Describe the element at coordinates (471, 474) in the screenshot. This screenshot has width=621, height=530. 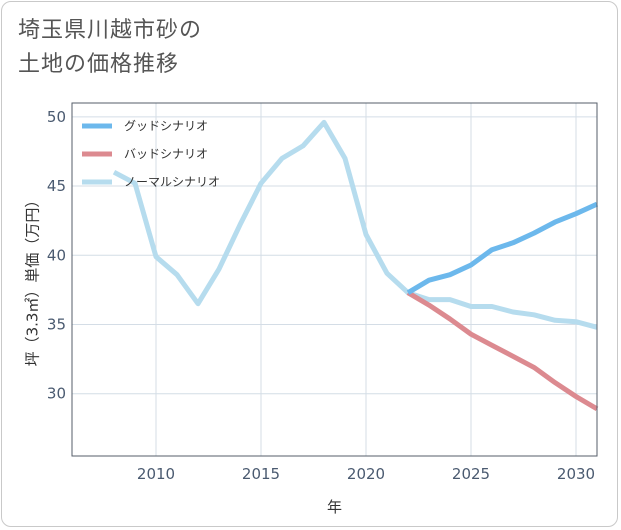
I see `x-tick-label: 2025` at that location.